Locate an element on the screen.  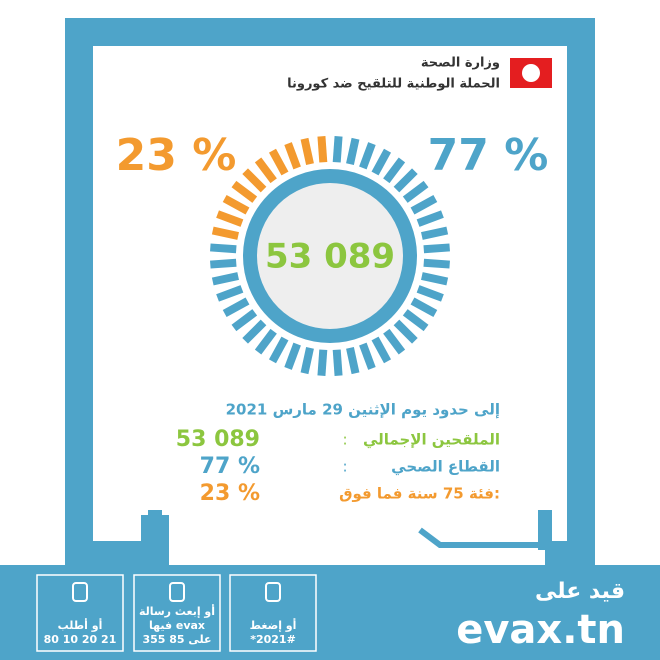
center-total: 53 089 is located at coordinates (330, 257).